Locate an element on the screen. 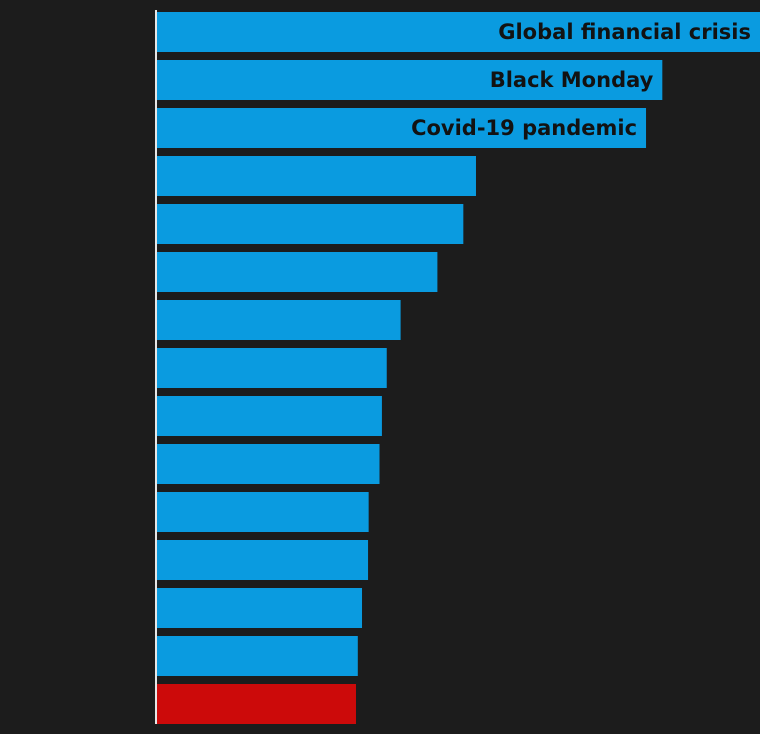  bar-label-1: Black Monday is located at coordinates (572, 80).